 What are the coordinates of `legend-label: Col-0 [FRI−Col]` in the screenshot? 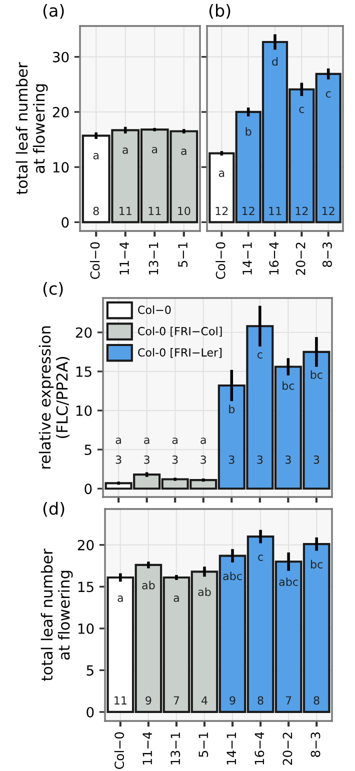 It's located at (180, 331).